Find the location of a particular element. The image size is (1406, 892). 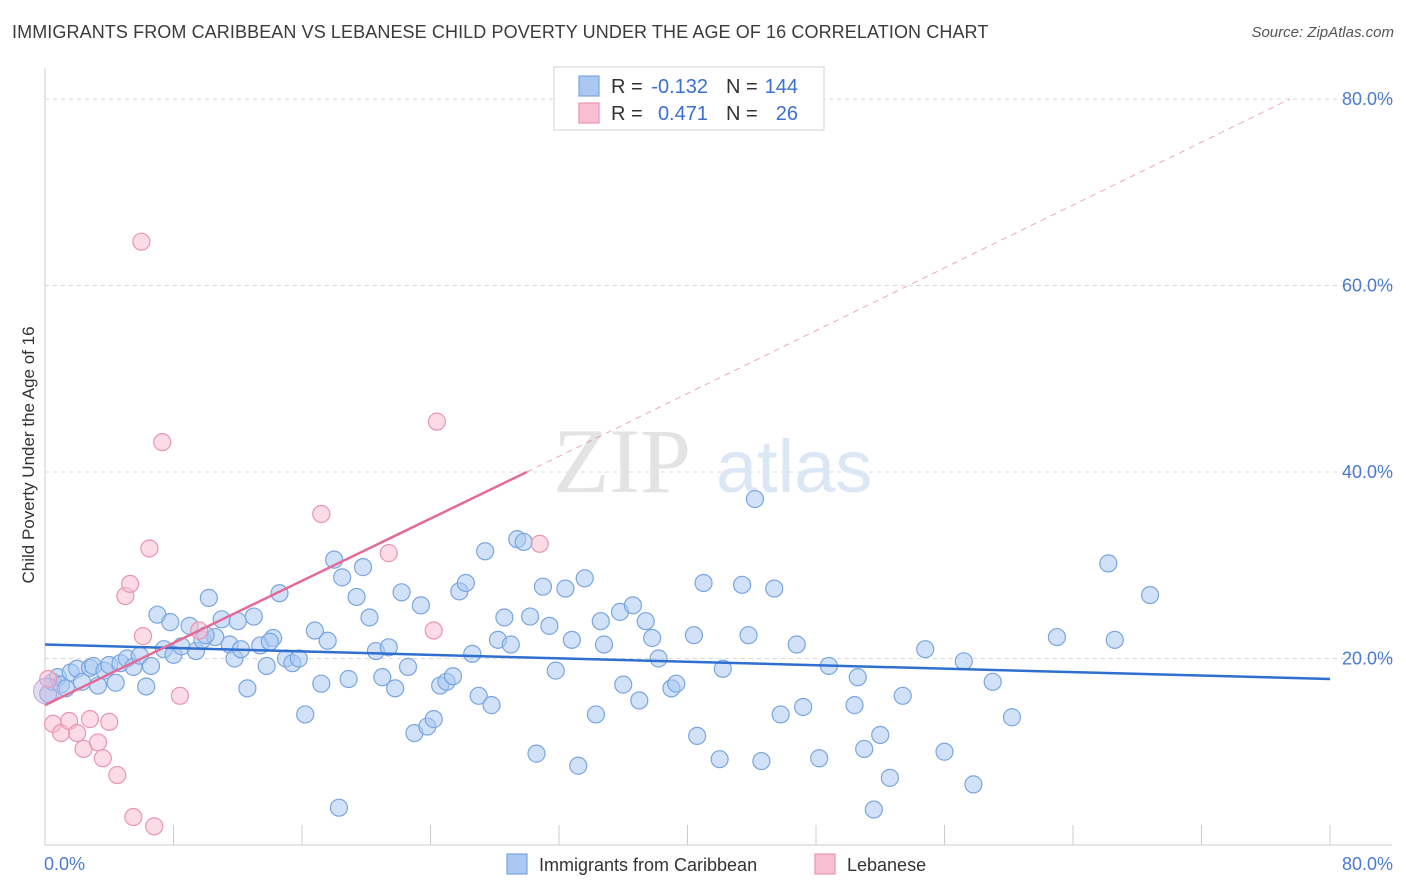

trend-line-lebanese is located at coordinates (286, 588).